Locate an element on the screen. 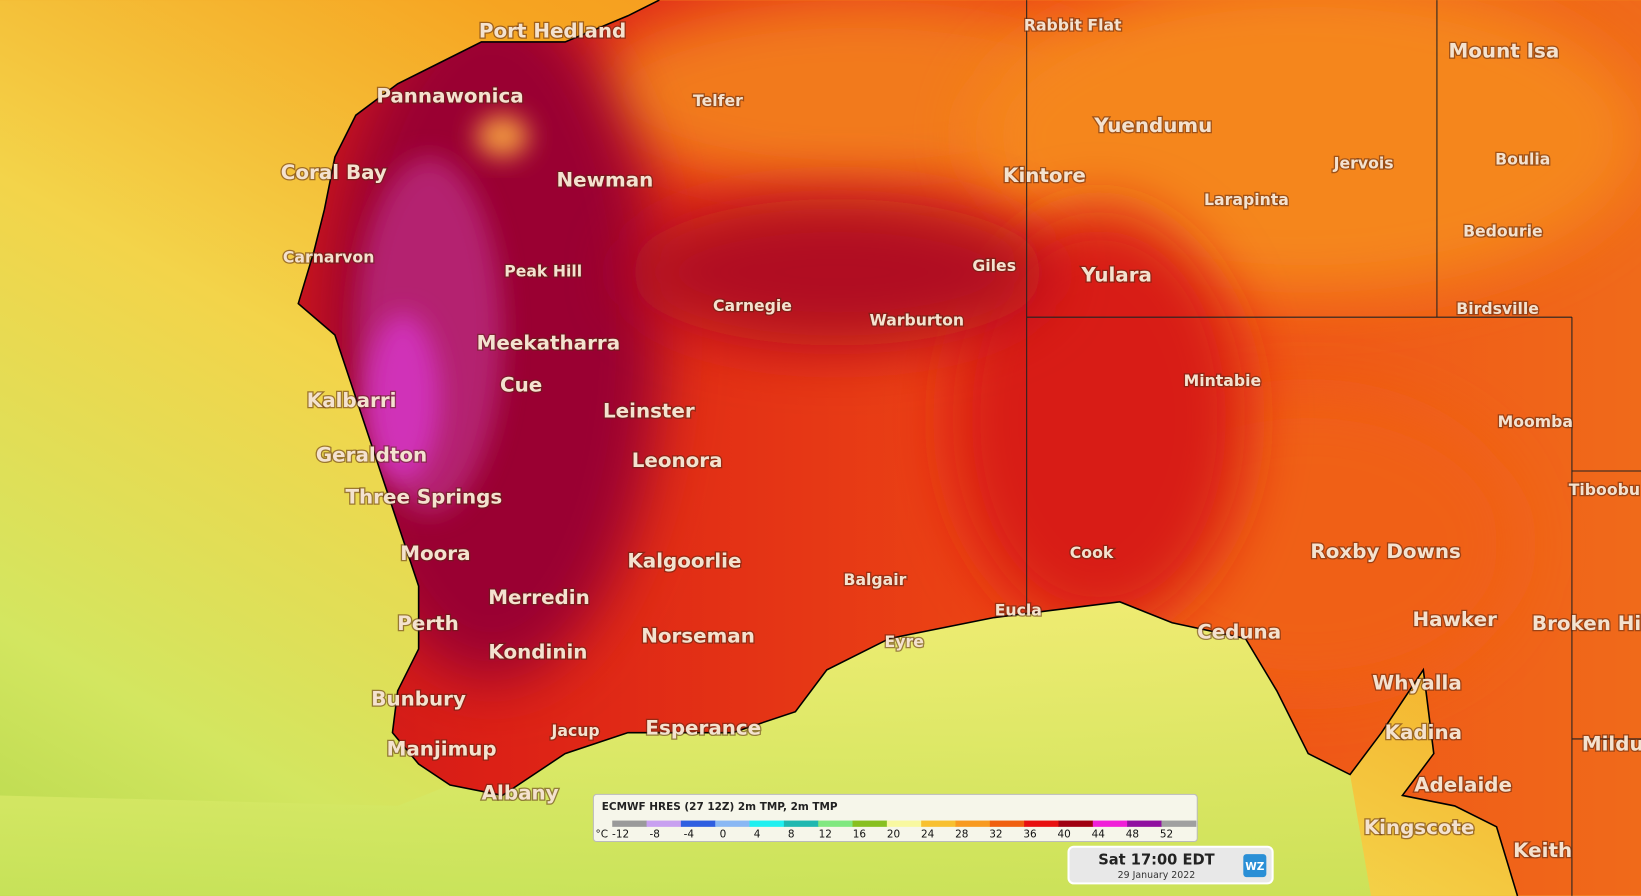  place-label: Moora is located at coordinates (435, 553).